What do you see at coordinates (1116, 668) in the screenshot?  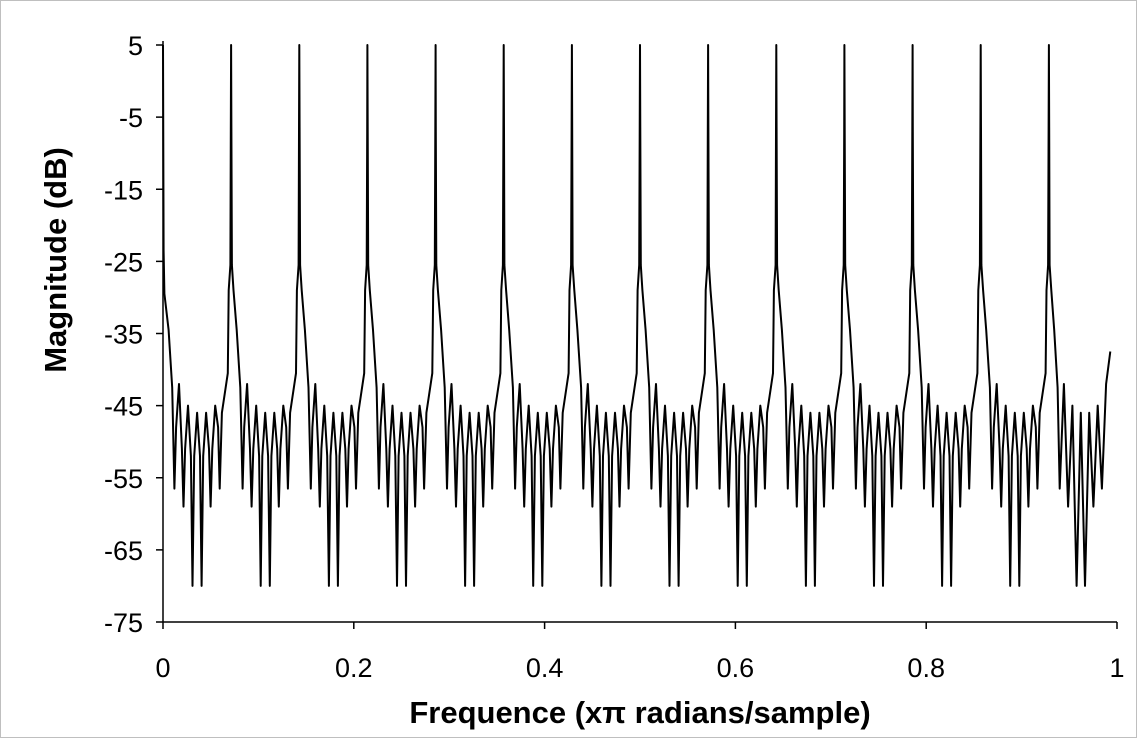 I see `x-tick-label: 1` at bounding box center [1116, 668].